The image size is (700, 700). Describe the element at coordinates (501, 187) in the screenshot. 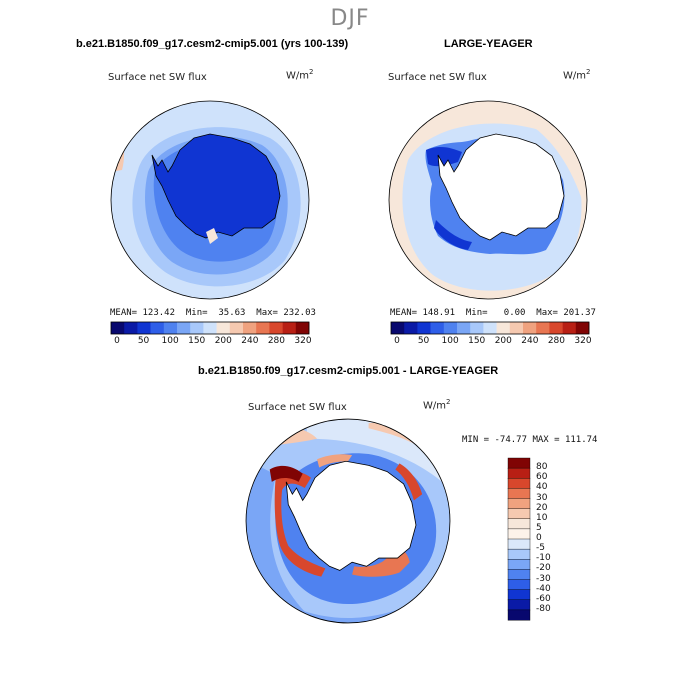

I see `right-antarctica` at that location.